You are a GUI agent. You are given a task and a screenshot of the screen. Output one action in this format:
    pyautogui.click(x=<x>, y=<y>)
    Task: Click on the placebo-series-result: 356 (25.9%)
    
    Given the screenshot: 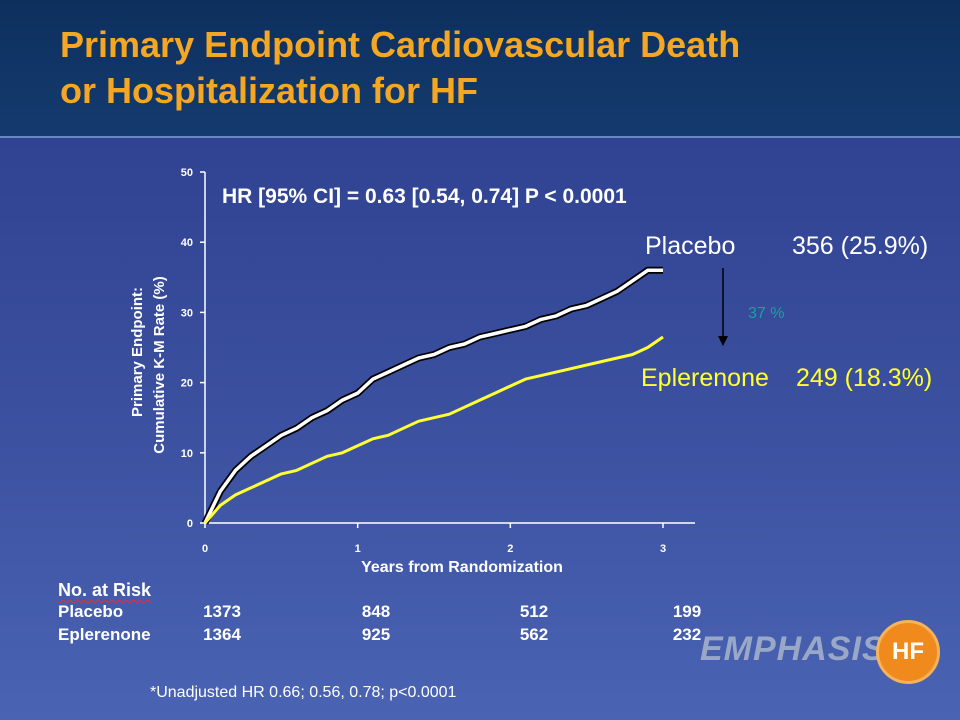 What is the action you would take?
    pyautogui.click(x=860, y=246)
    